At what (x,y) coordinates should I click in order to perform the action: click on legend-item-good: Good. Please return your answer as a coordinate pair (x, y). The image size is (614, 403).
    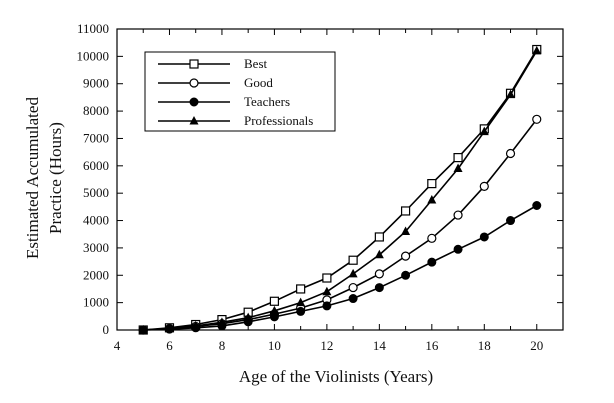
    Looking at the image, I should click on (215, 82).